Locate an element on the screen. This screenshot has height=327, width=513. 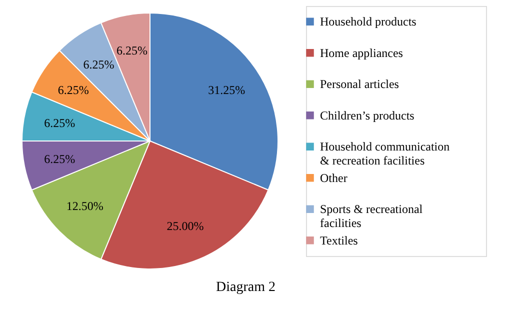
text: Diagram 2 is located at coordinates (246, 287).